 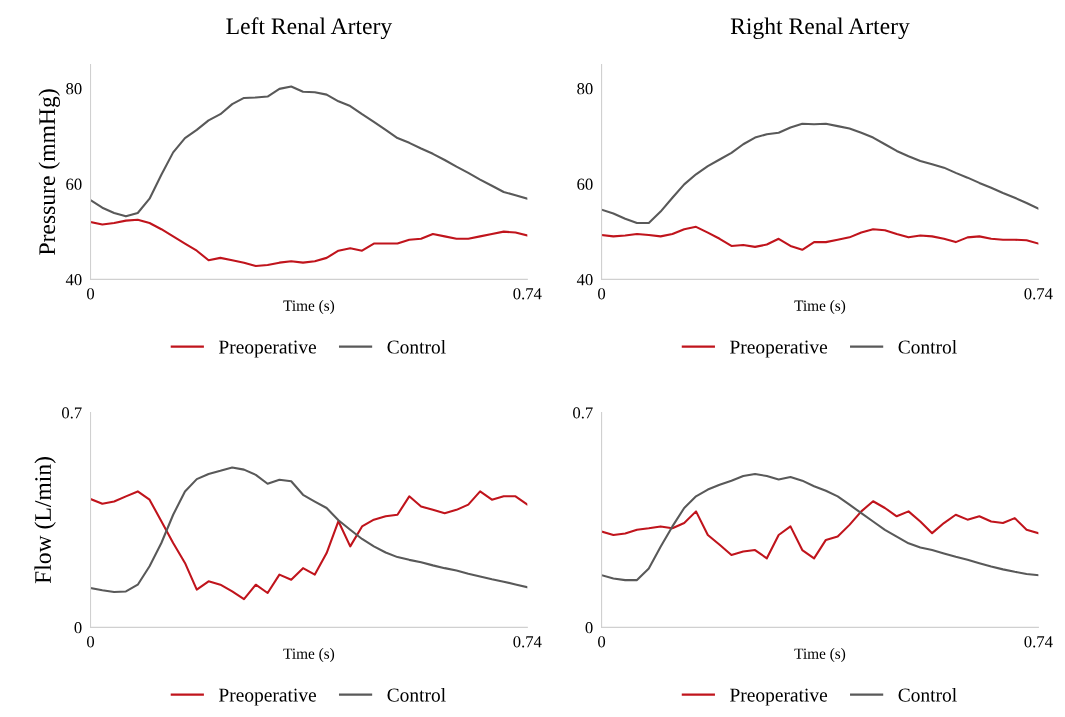 I want to click on chart-title: Left Renal Artery, so click(x=309, y=28).